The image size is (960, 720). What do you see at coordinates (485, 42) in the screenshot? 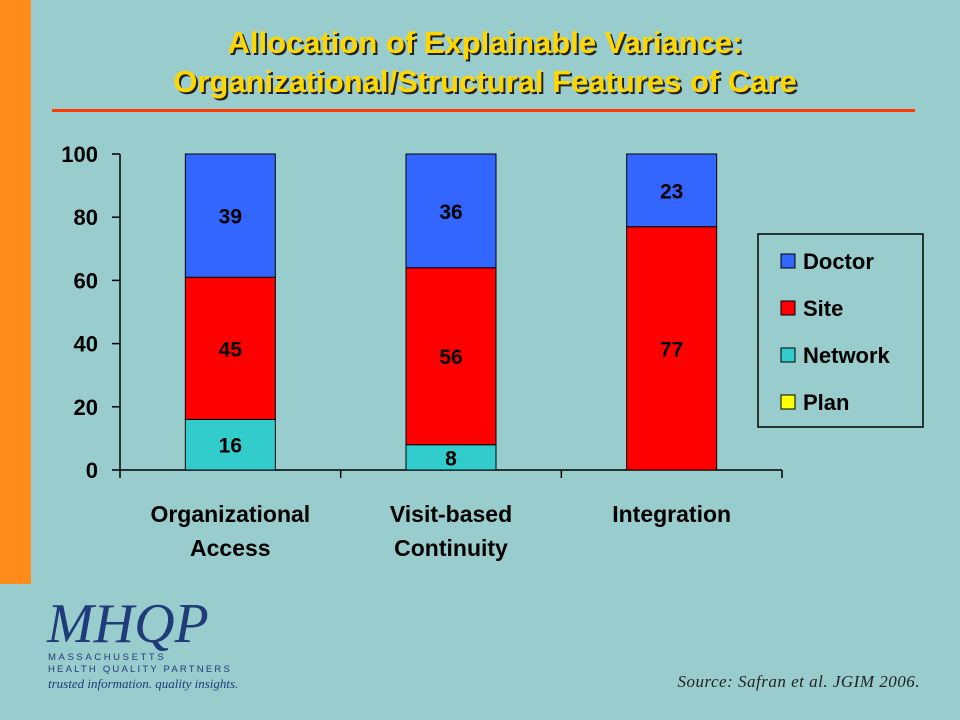
I see `chart-title-line-1: Allocation of Explainable Variance:` at bounding box center [485, 42].